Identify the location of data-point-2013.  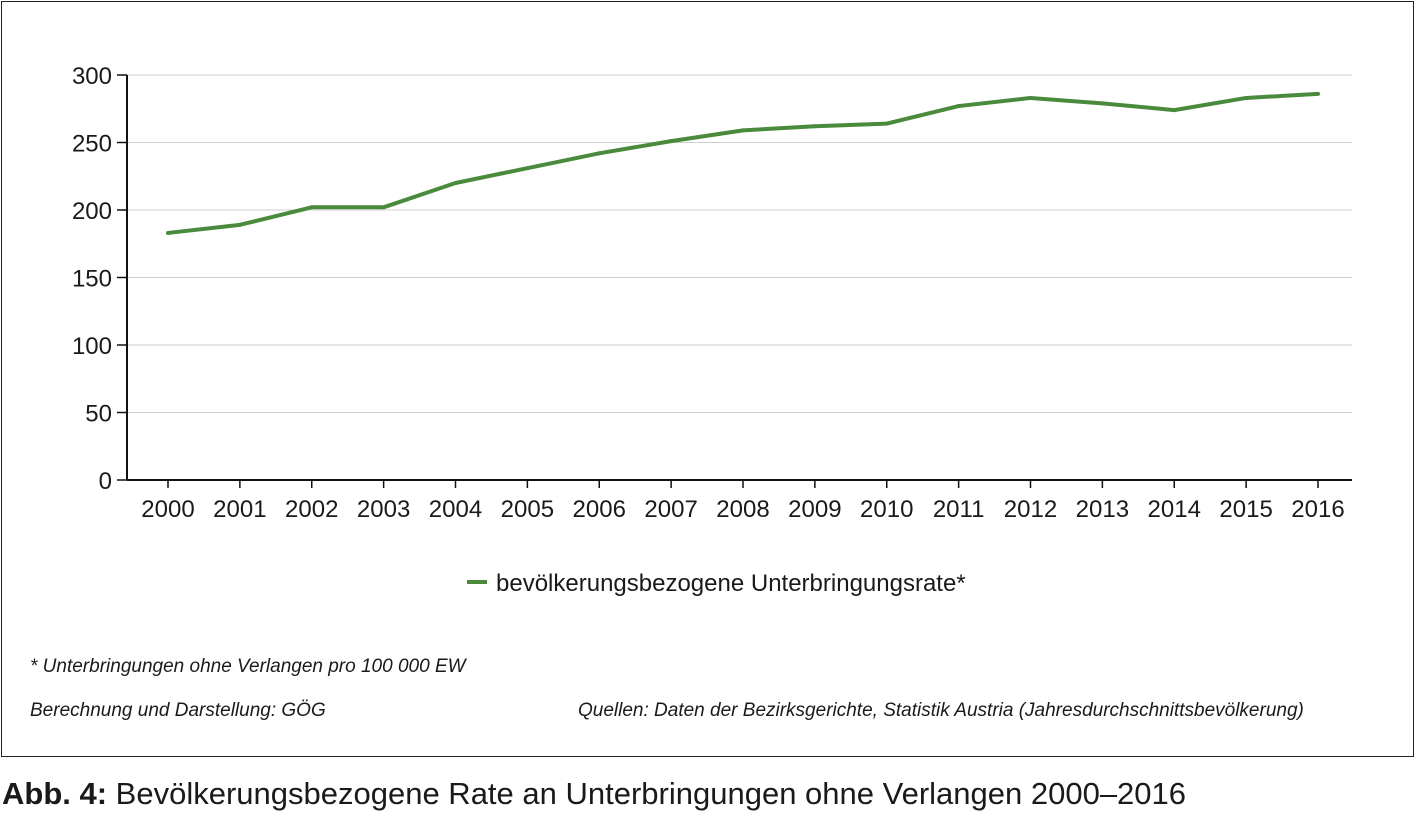
(1102, 103).